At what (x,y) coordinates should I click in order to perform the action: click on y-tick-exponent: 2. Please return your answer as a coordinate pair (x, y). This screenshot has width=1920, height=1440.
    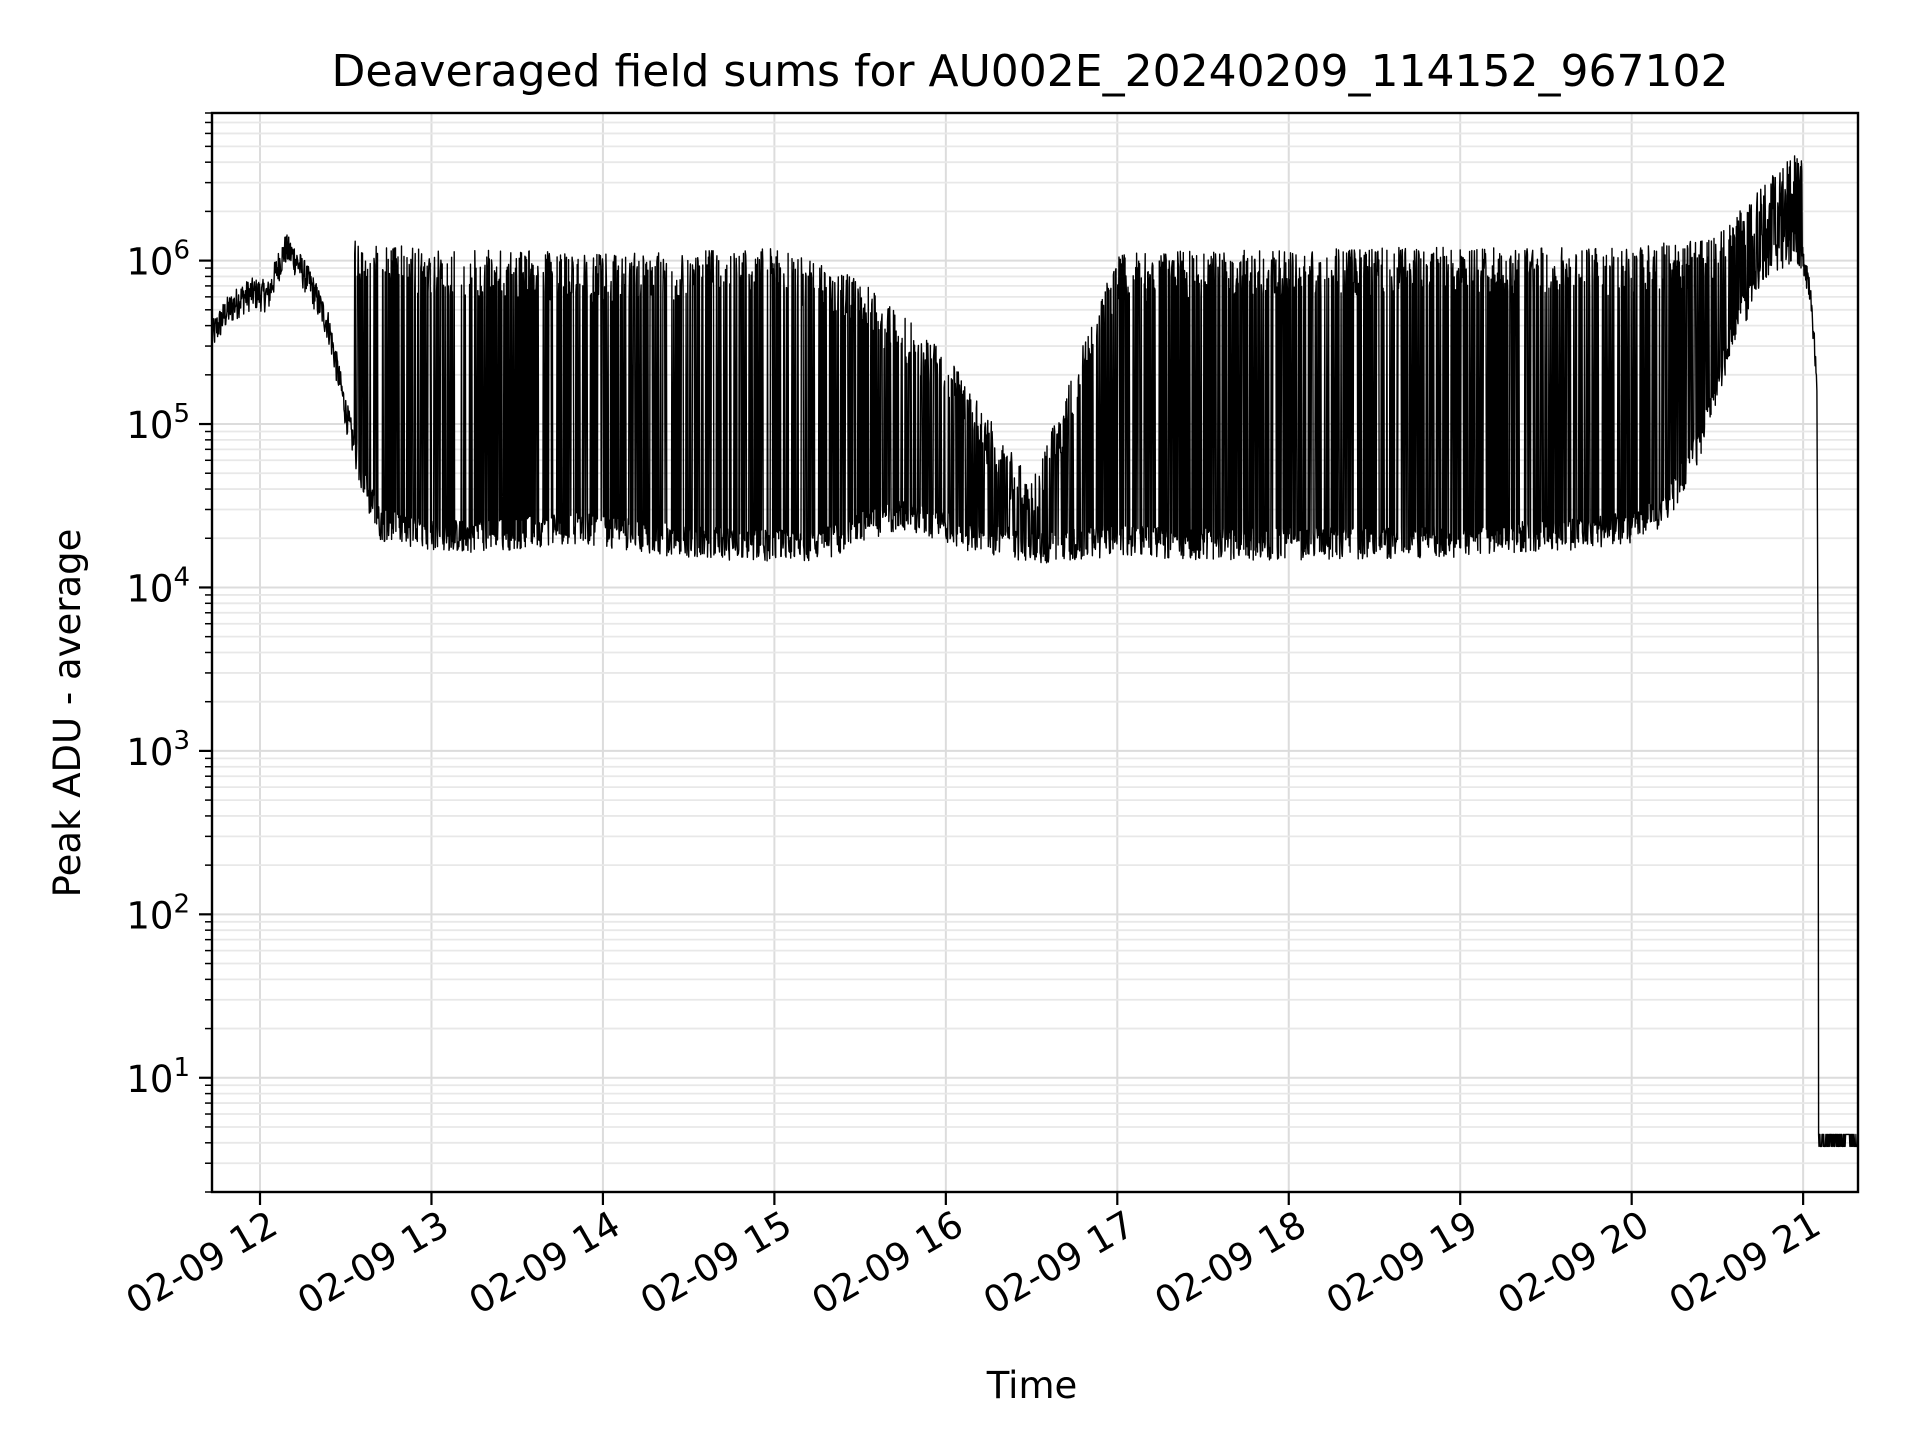
    Looking at the image, I should click on (181, 904).